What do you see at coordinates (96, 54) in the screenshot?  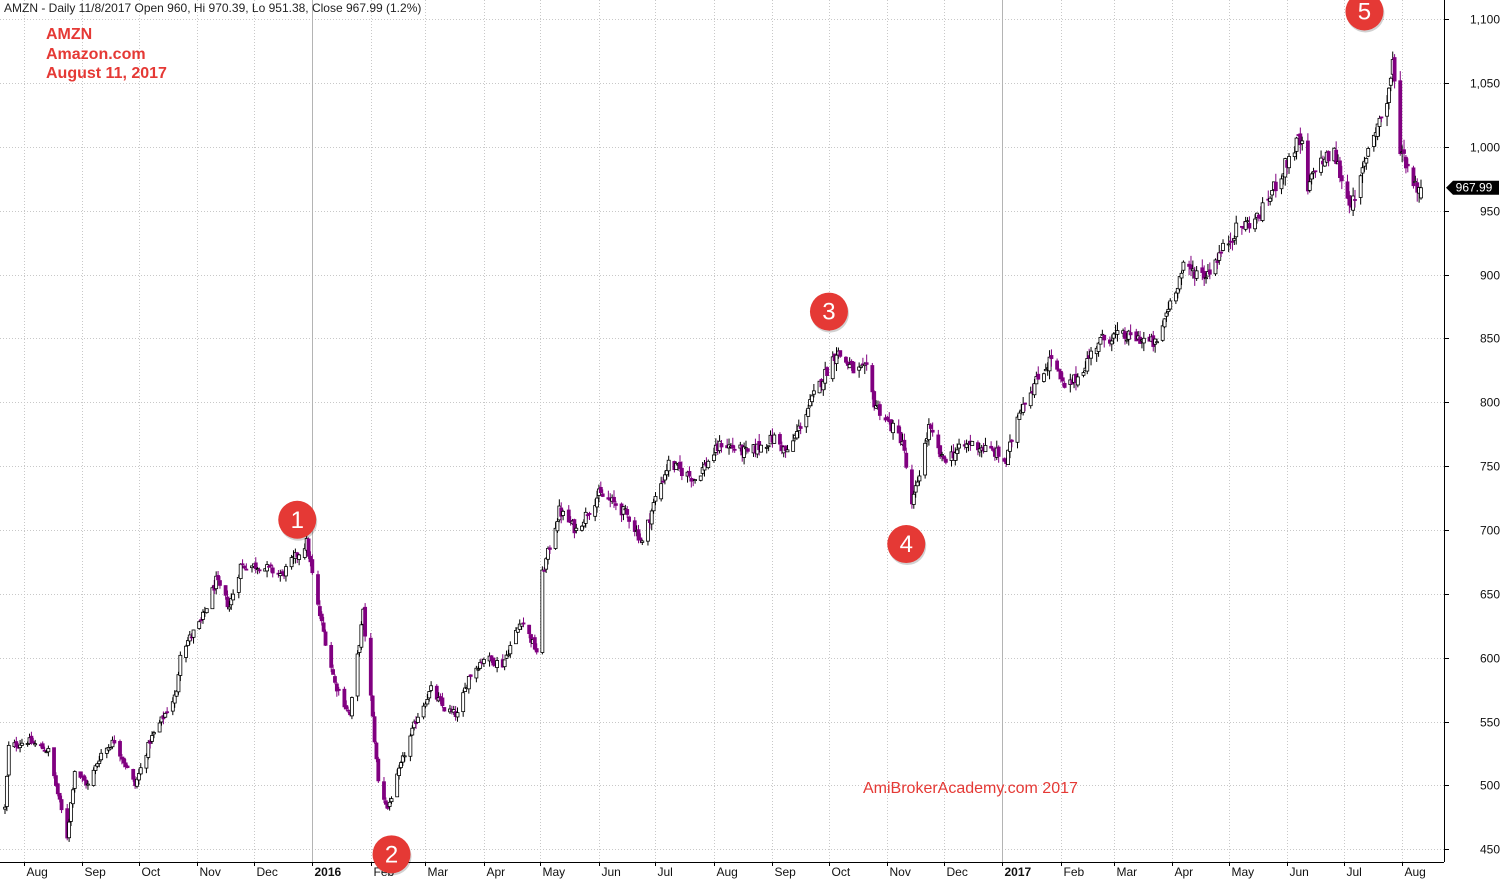 I see `company-name: Amazon.com` at bounding box center [96, 54].